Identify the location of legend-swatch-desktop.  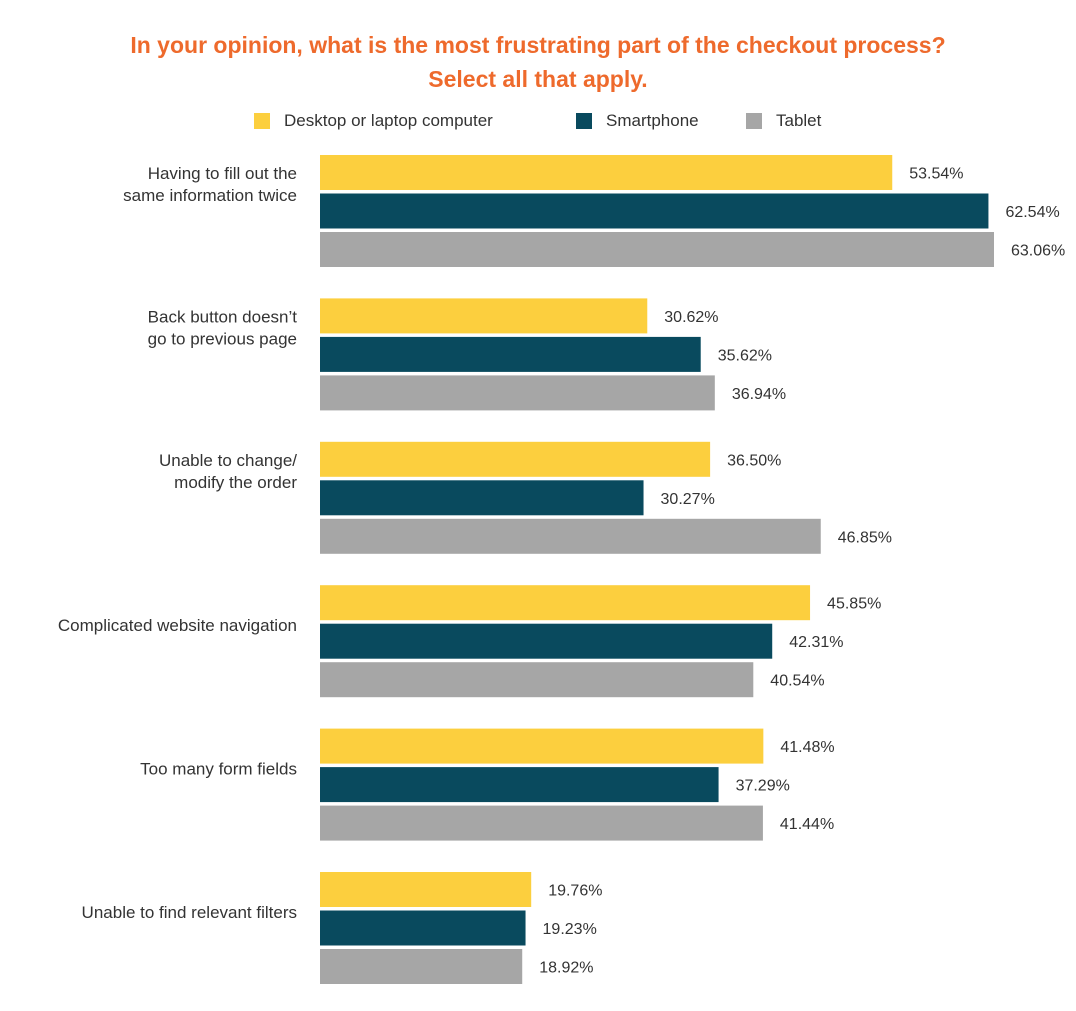
(262, 121).